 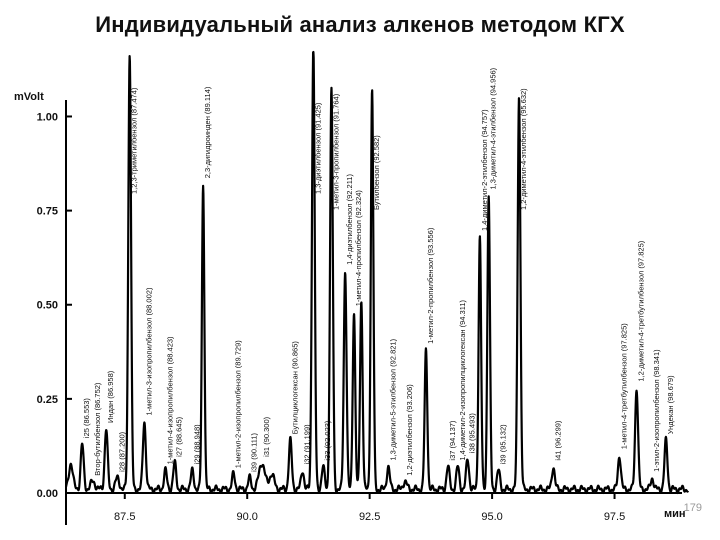 I want to click on x-tick-label: 87.5, so click(x=124, y=517).